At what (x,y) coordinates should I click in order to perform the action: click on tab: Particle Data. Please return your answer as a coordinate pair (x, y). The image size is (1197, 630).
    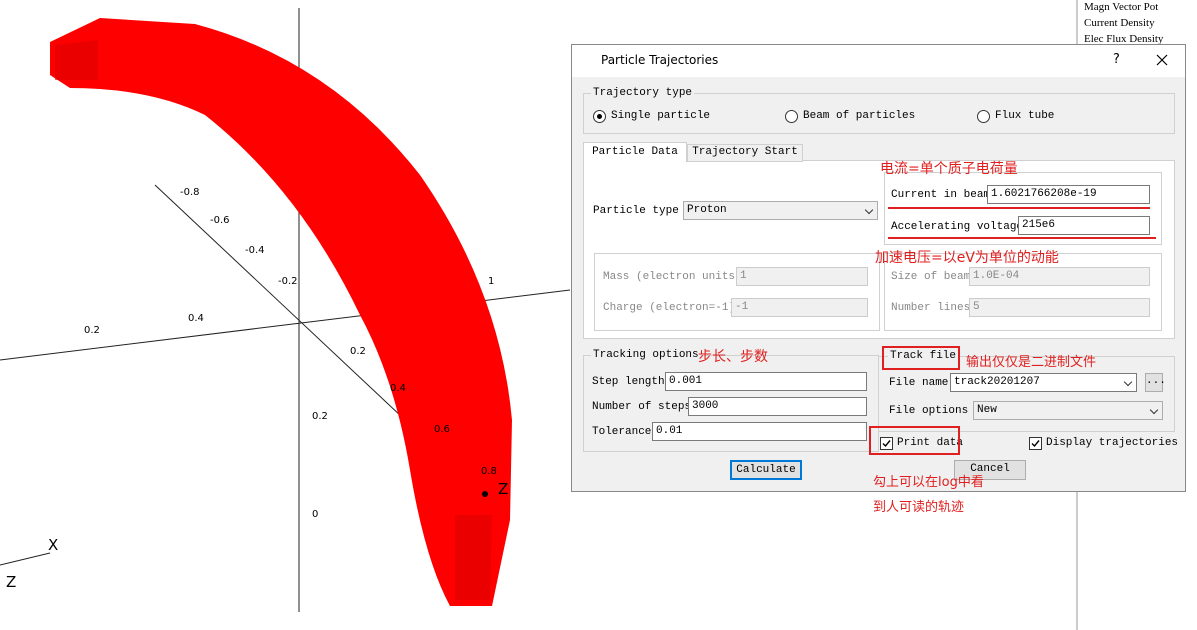
    Looking at the image, I should click on (635, 152).